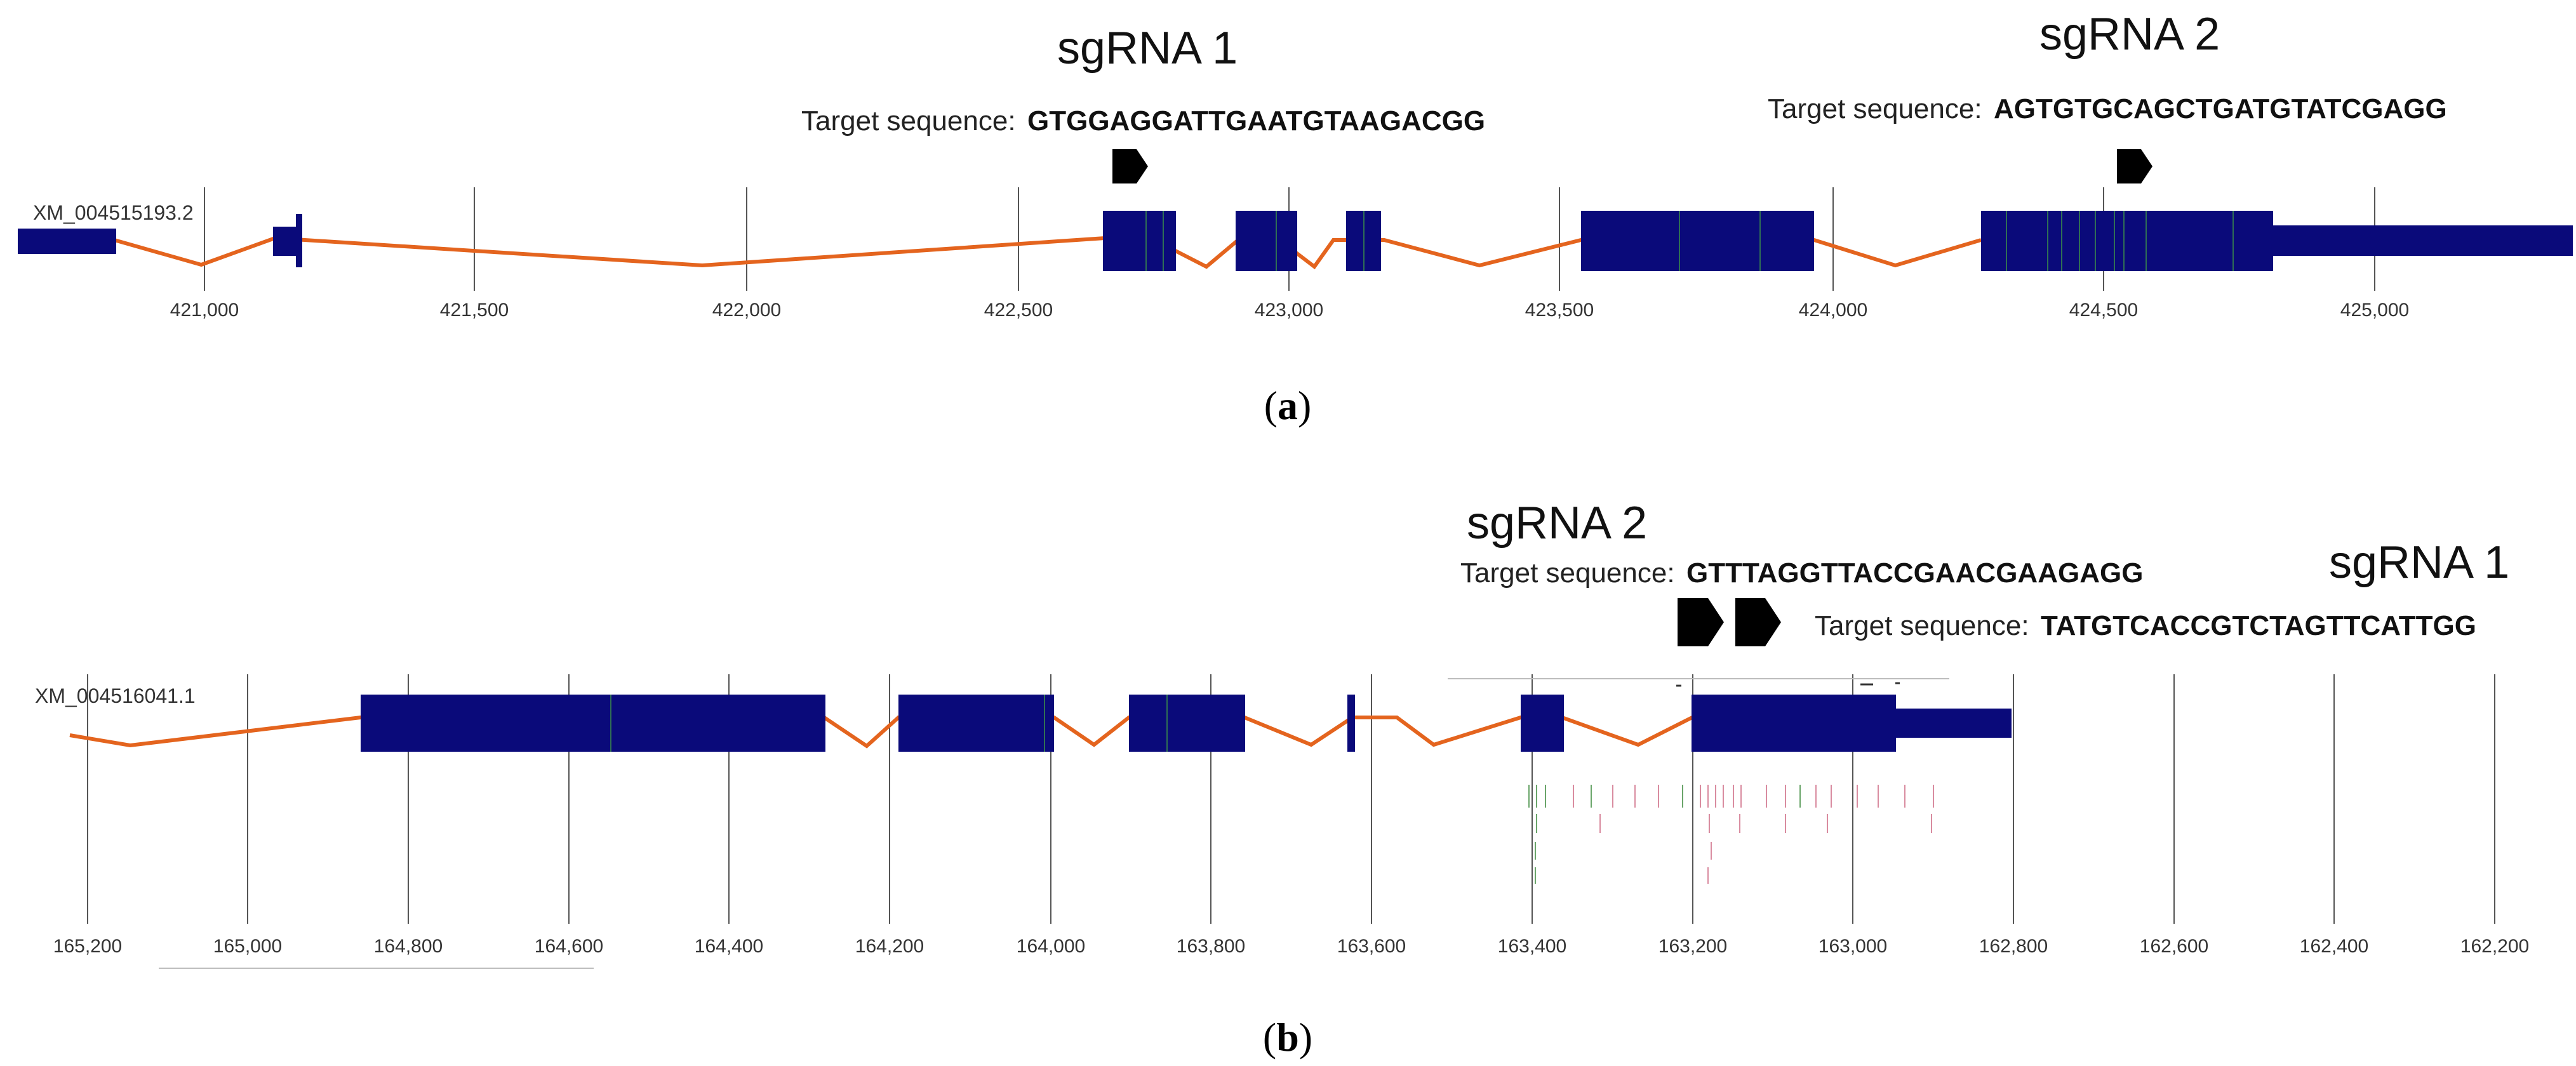 Image resolution: width=2576 pixels, height=1066 pixels. What do you see at coordinates (2174, 946) in the screenshot?
I see `tick-label: 162,600` at bounding box center [2174, 946].